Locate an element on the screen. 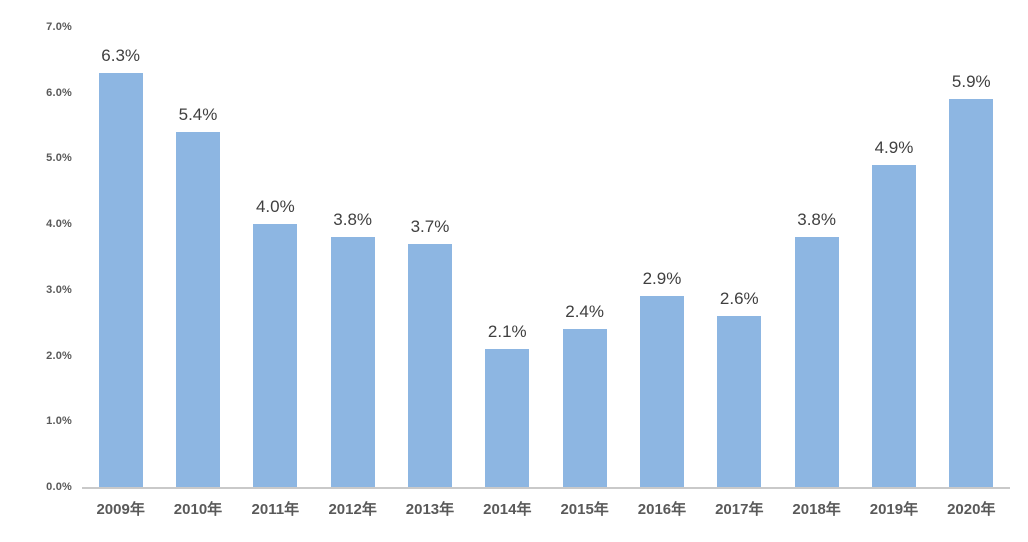 Image resolution: width=1028 pixels, height=542 pixels. bar-column: 6.3% 2009年 is located at coordinates (120, 272).